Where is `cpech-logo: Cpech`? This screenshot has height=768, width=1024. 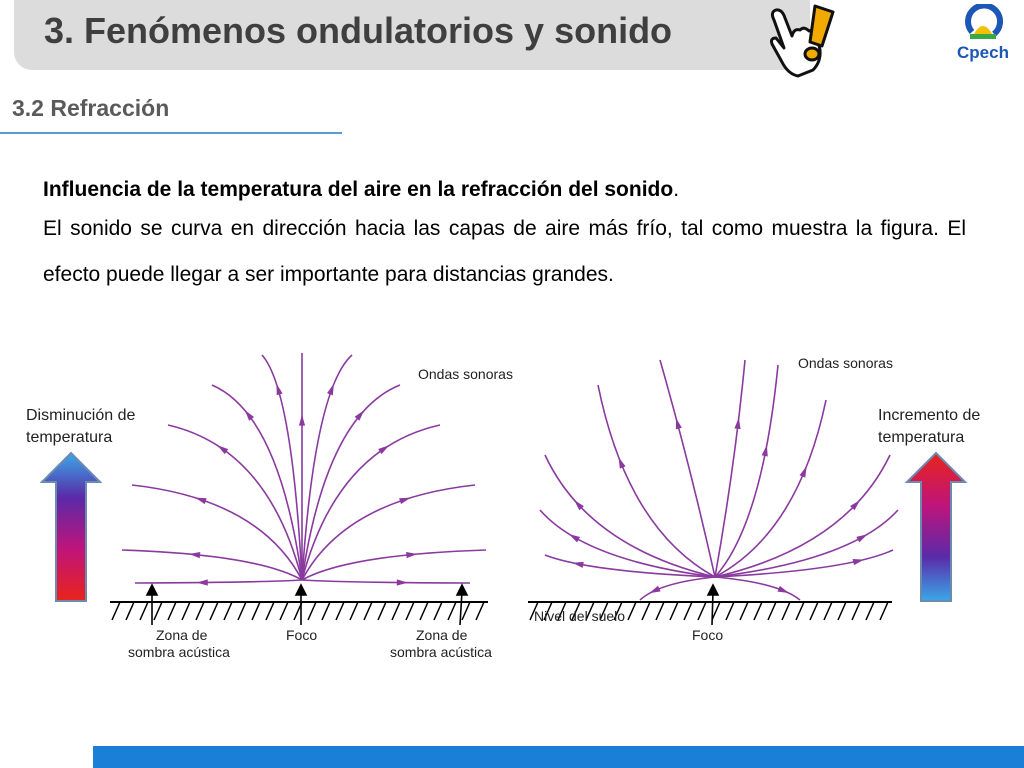 cpech-logo: Cpech is located at coordinates (983, 32).